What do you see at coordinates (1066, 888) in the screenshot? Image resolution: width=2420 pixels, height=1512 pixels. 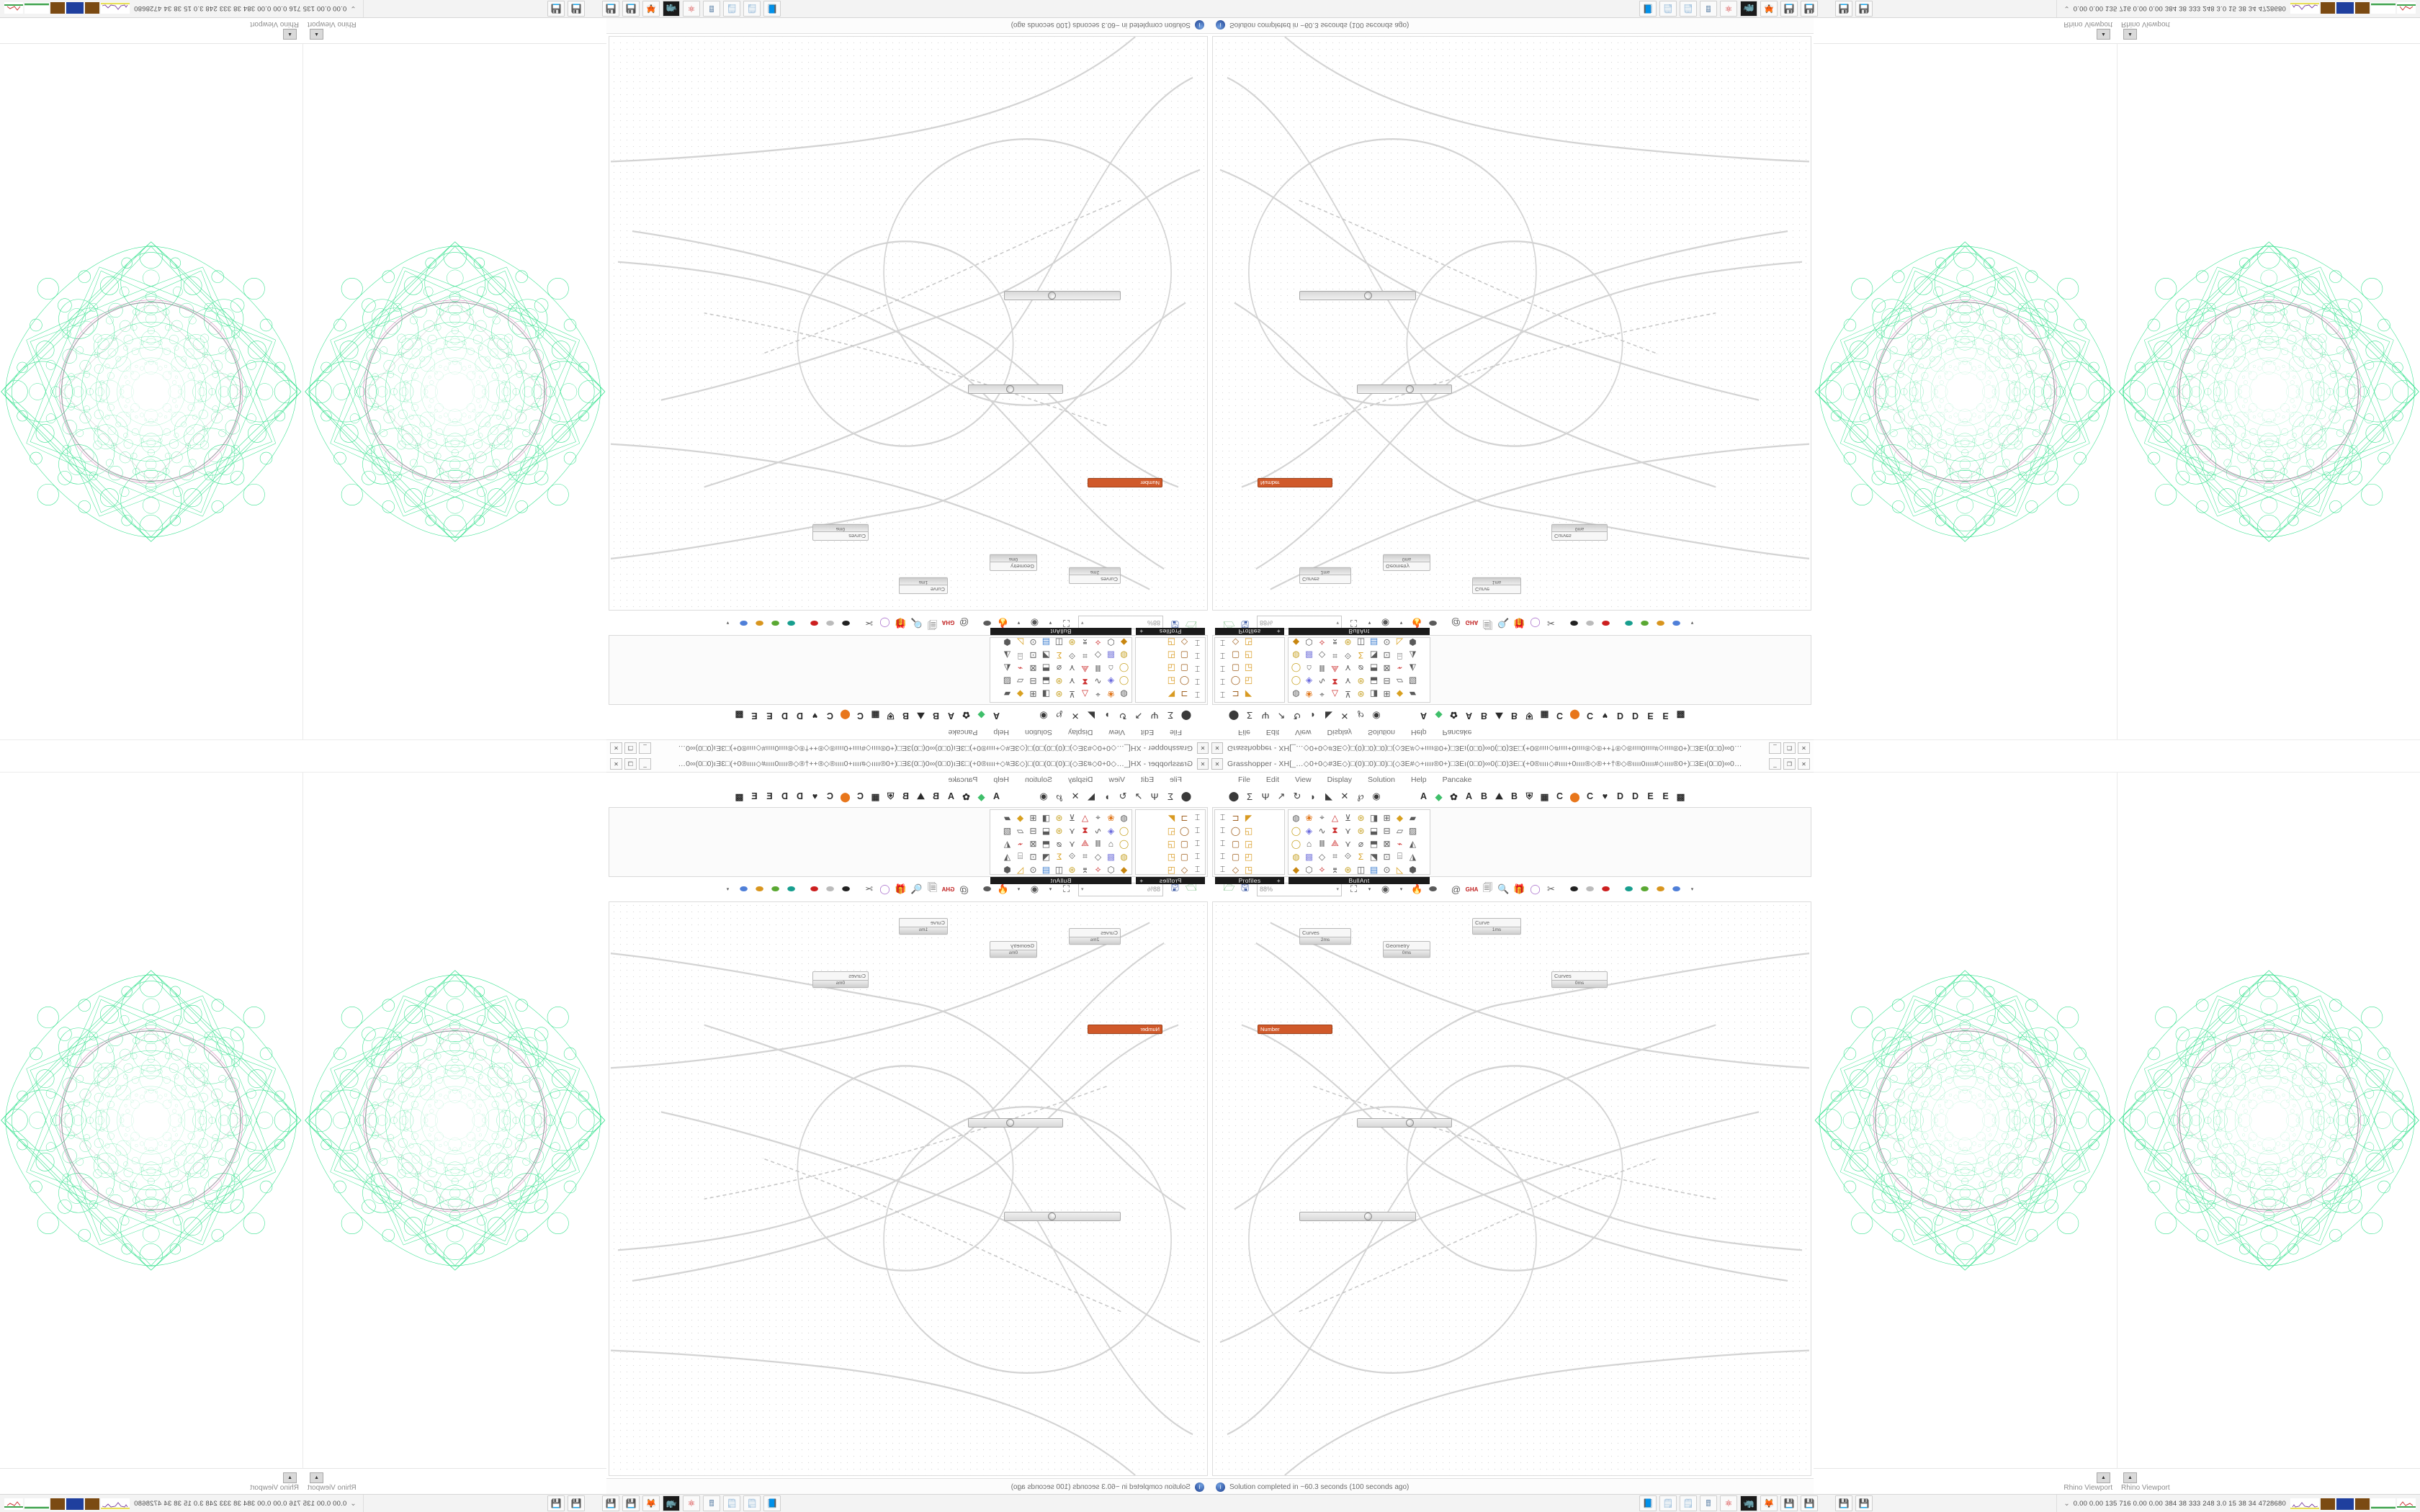 I see `zoom-extents-icon: ⛶` at bounding box center [1066, 888].